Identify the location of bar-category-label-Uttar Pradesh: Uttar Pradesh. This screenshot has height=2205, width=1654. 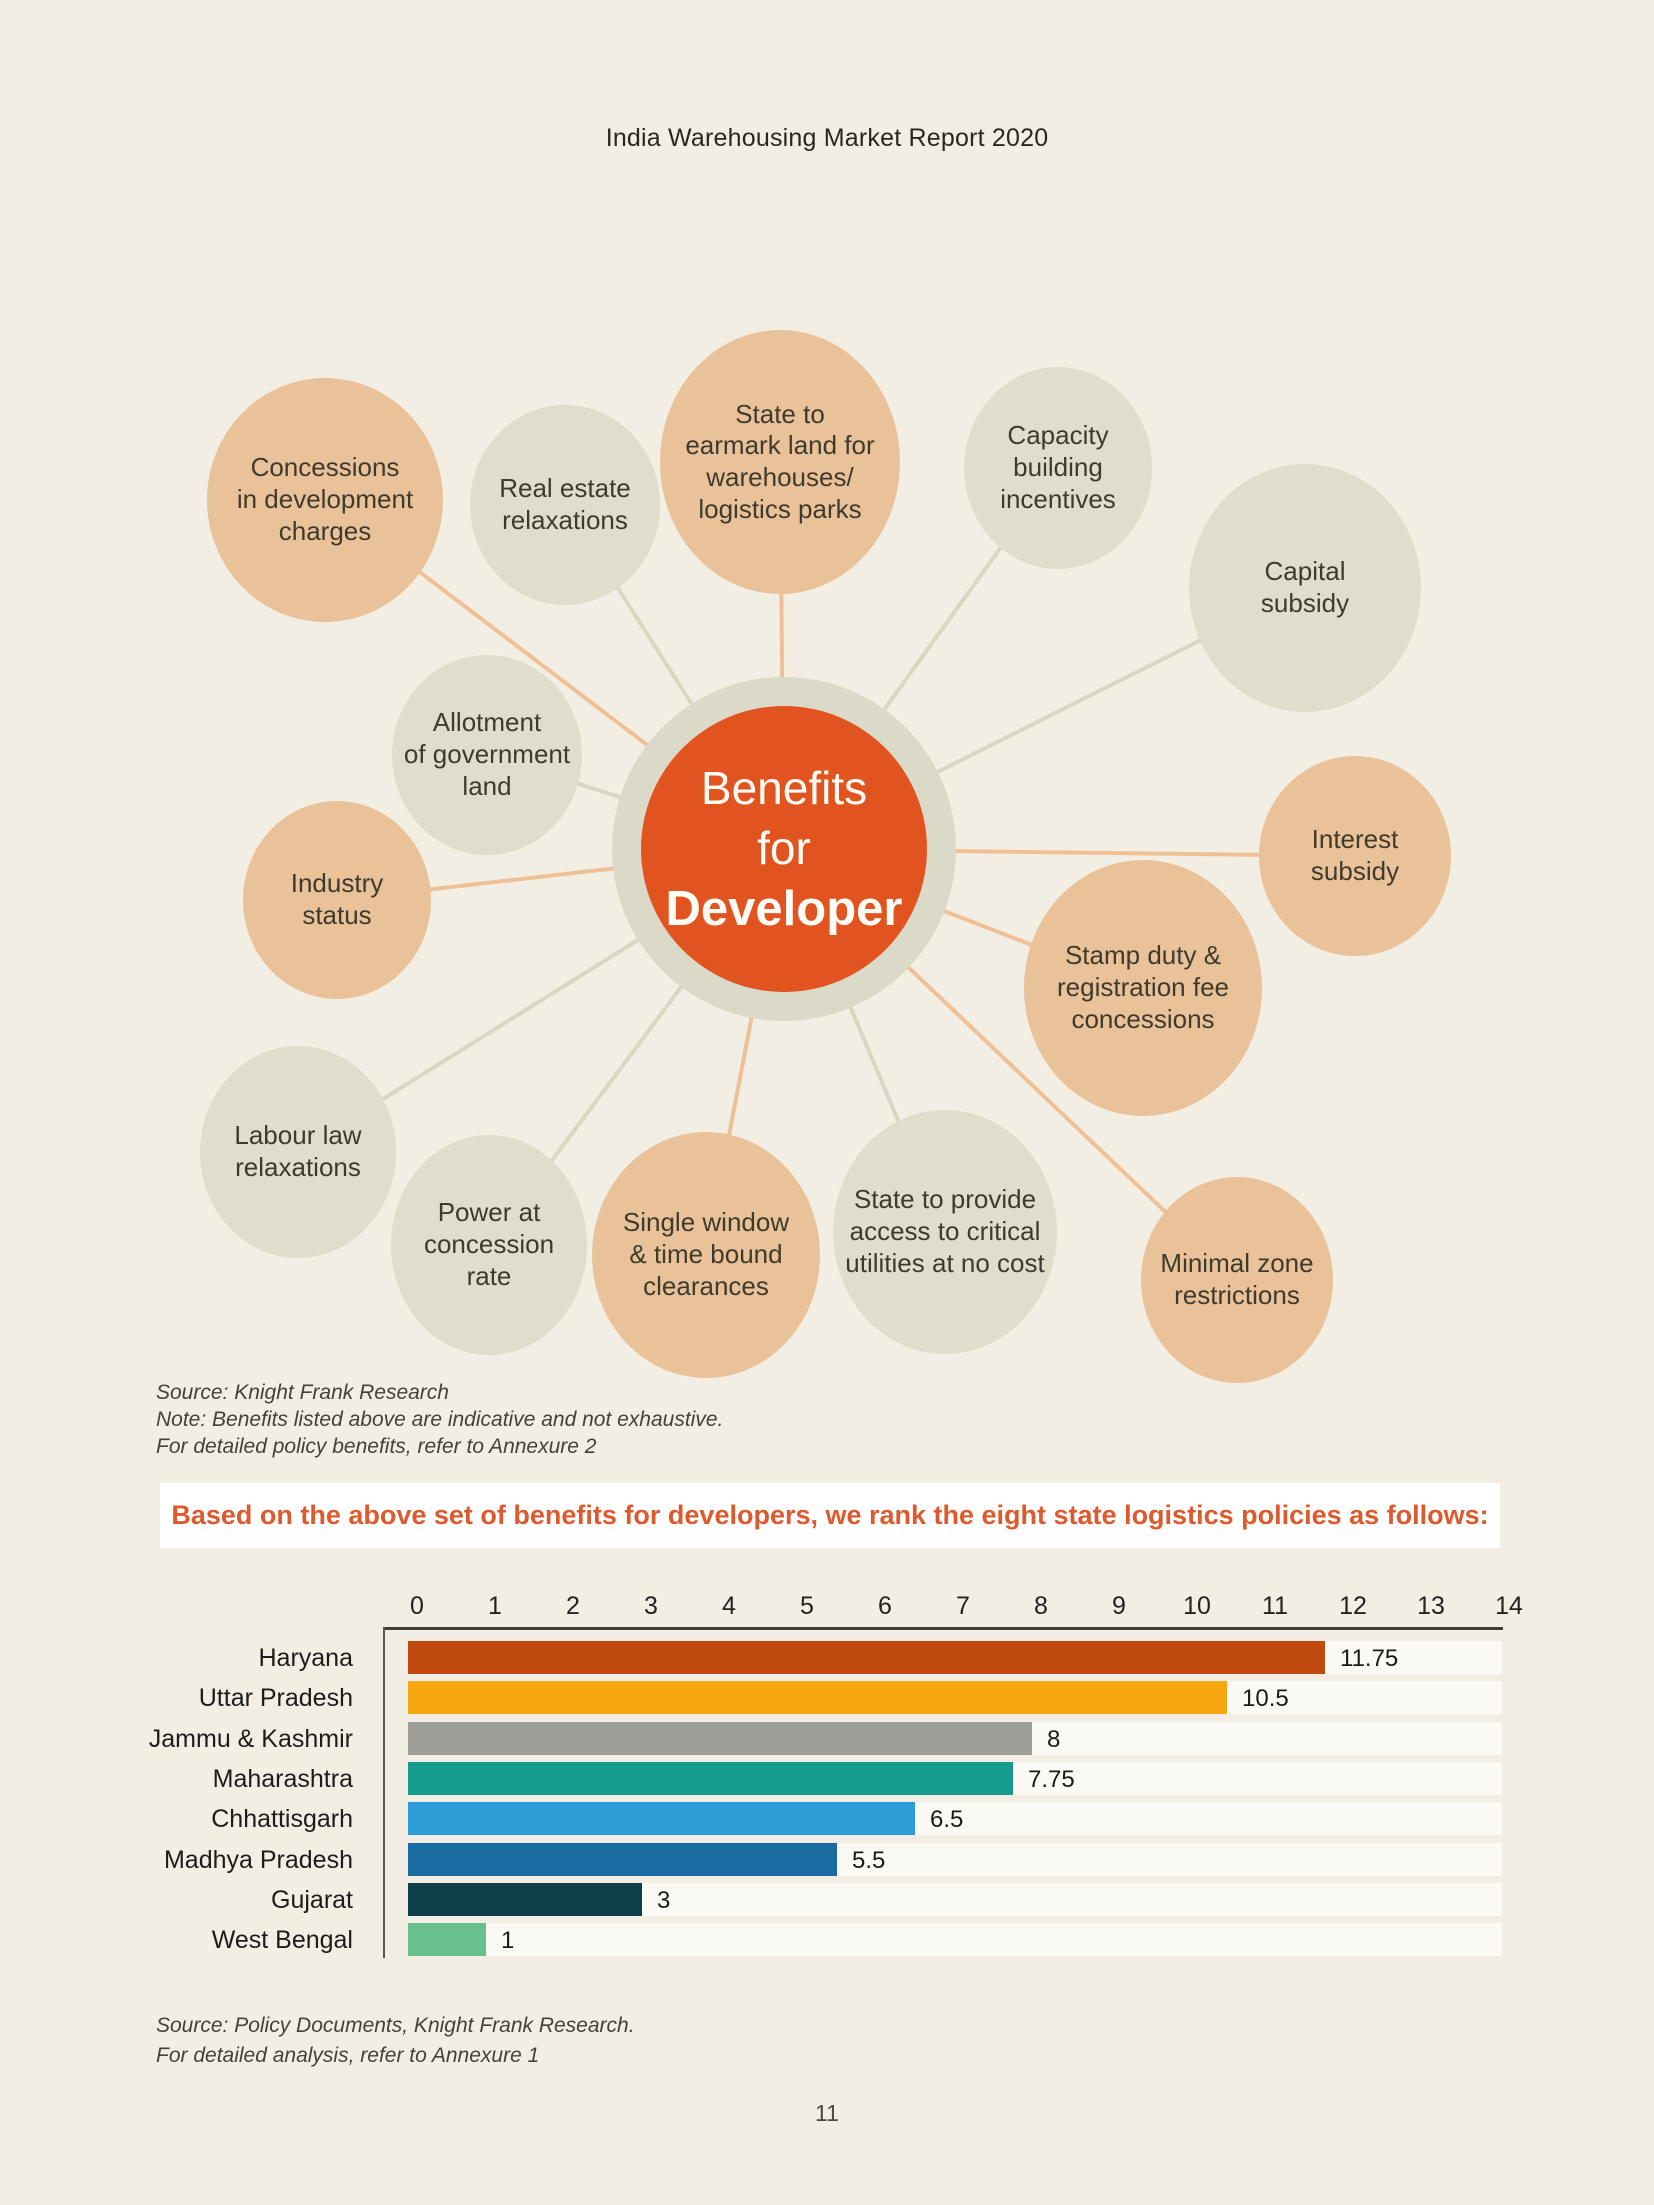
(275, 1698).